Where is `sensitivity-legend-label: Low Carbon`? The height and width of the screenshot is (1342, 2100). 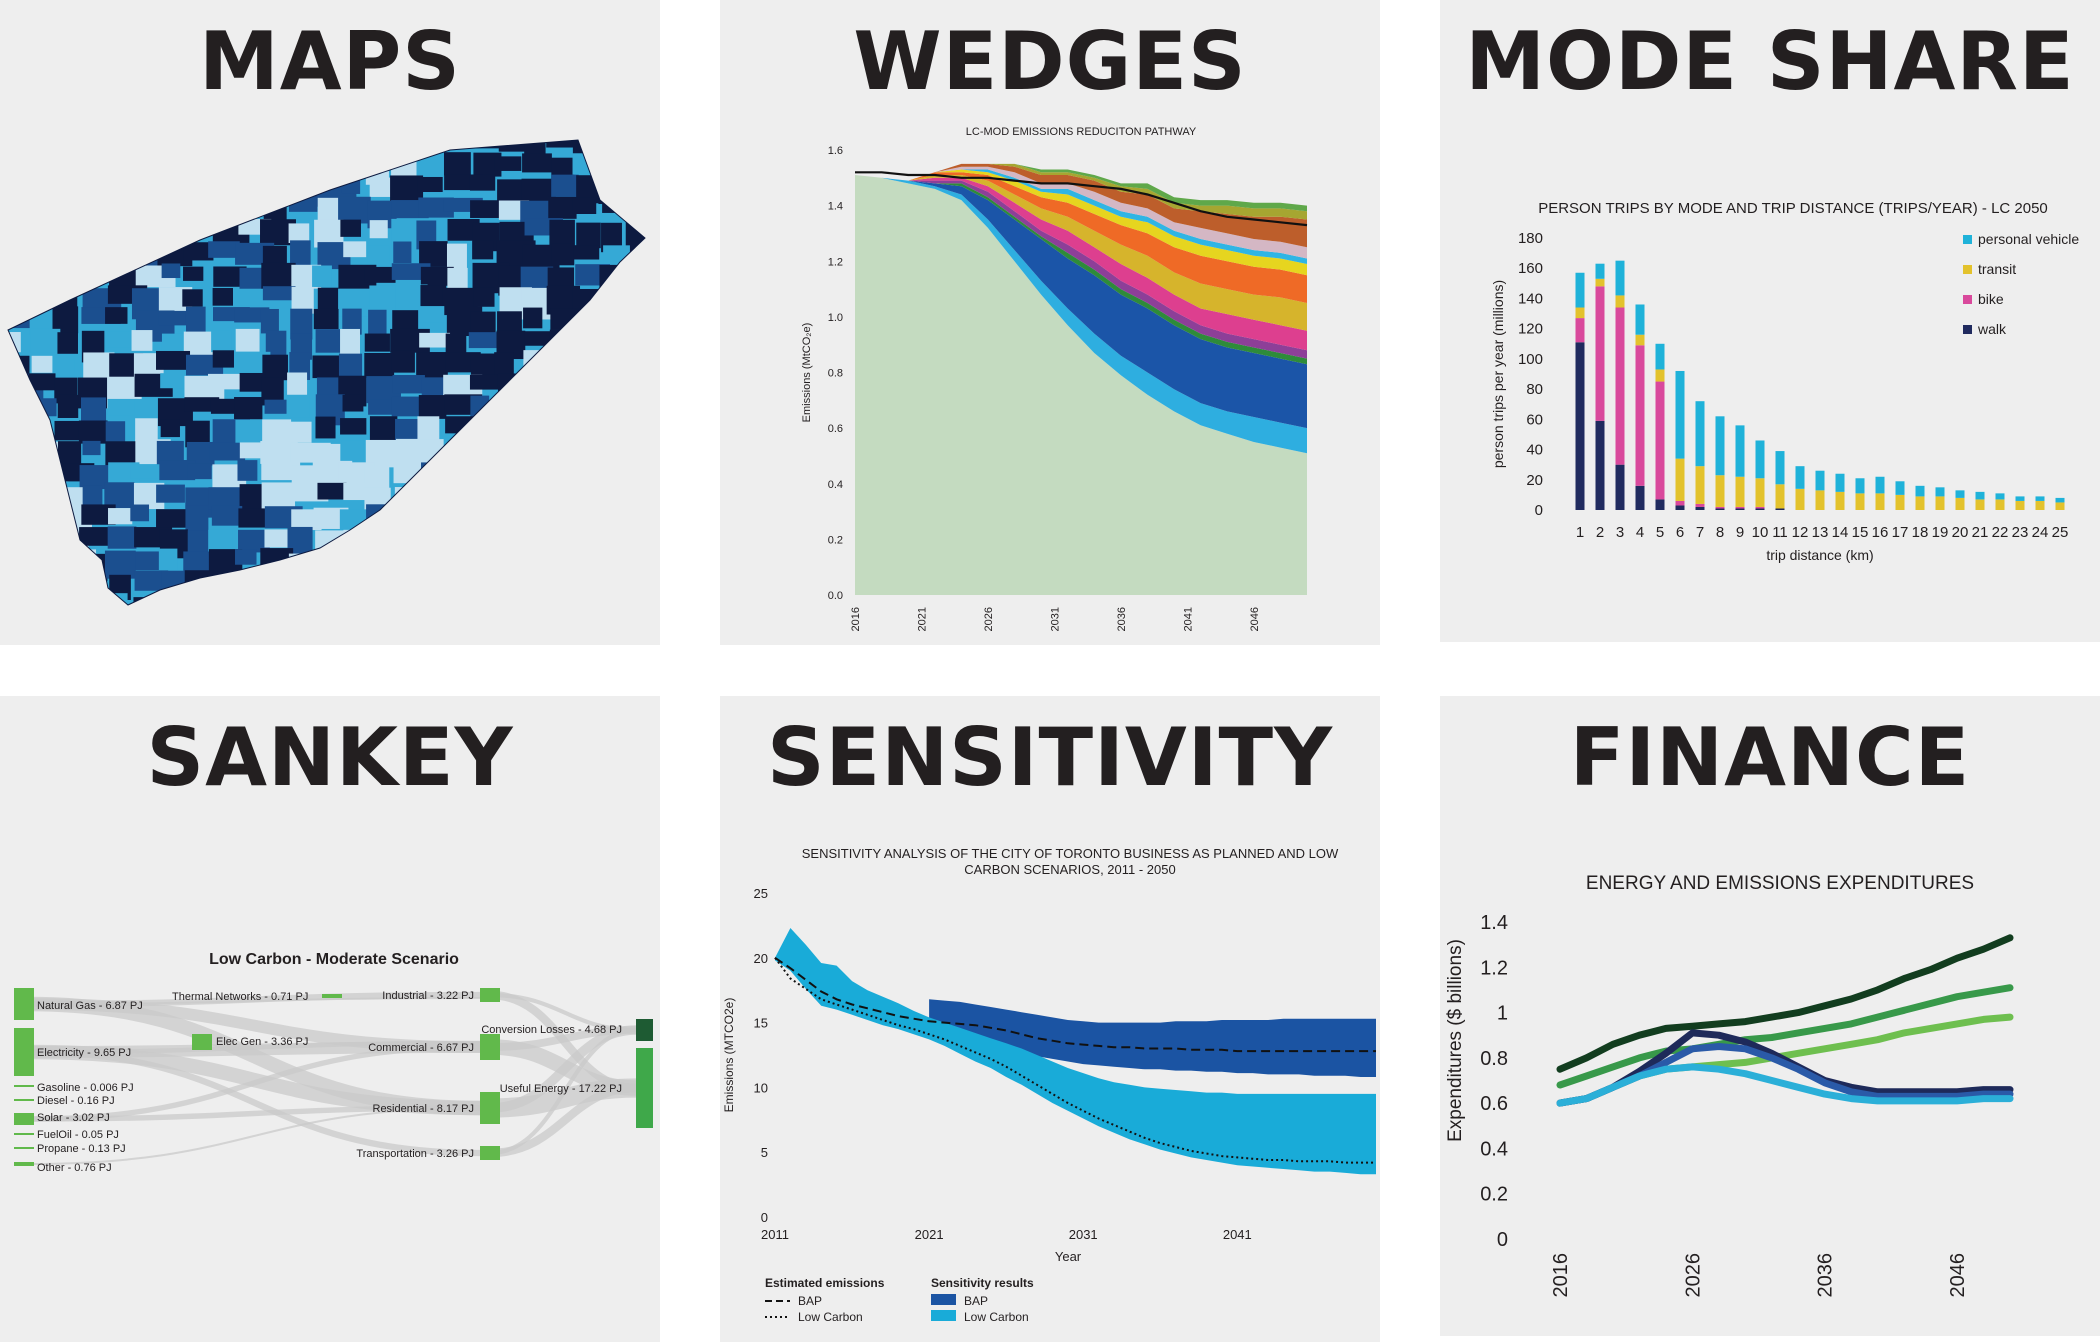
sensitivity-legend-label: Low Carbon is located at coordinates (996, 1317).